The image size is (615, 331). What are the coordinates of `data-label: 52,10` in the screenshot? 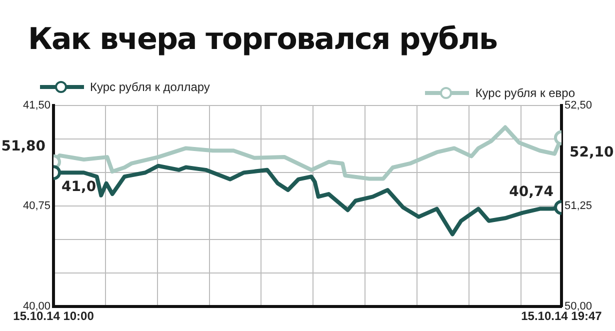 It's located at (591, 152).